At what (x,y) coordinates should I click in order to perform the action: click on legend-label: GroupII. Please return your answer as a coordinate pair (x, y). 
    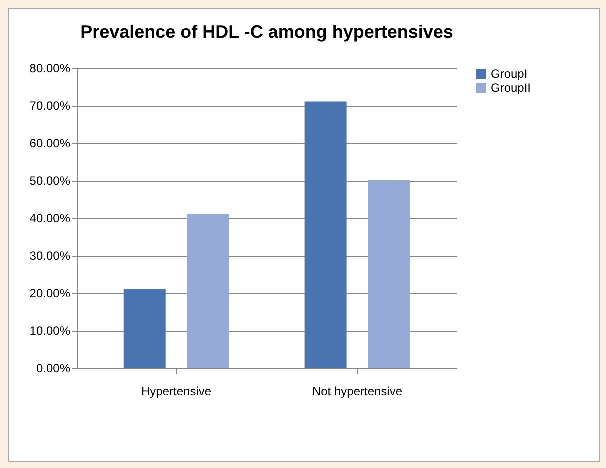
    Looking at the image, I should click on (511, 88).